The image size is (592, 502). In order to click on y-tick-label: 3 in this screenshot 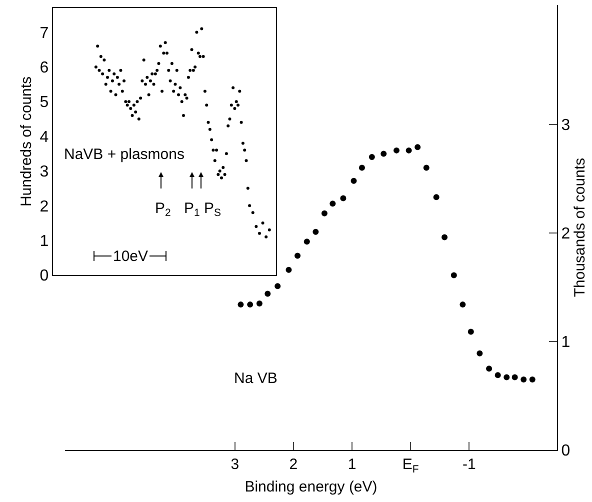, I will do `click(44, 172)`.